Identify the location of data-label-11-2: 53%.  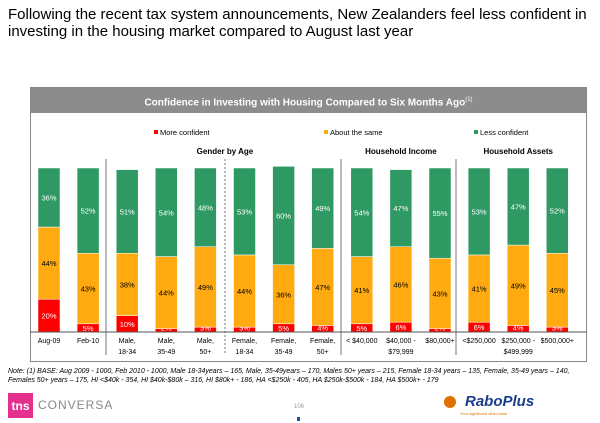
(479, 211).